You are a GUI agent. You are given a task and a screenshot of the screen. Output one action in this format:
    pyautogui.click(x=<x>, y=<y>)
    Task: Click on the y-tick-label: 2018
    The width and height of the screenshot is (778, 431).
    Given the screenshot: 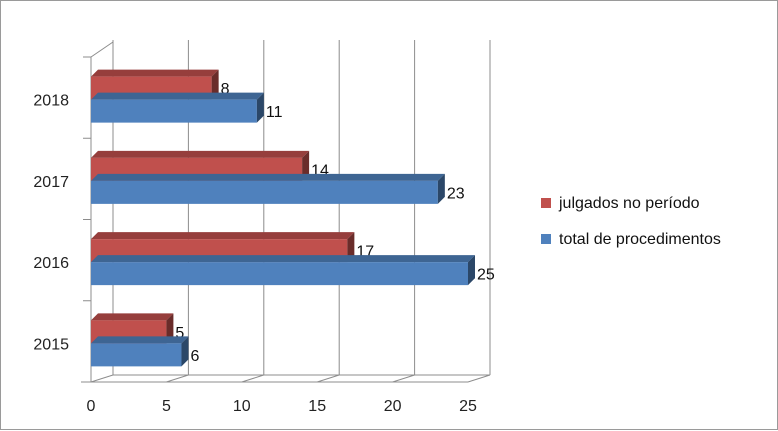 What is the action you would take?
    pyautogui.click(x=51, y=101)
    